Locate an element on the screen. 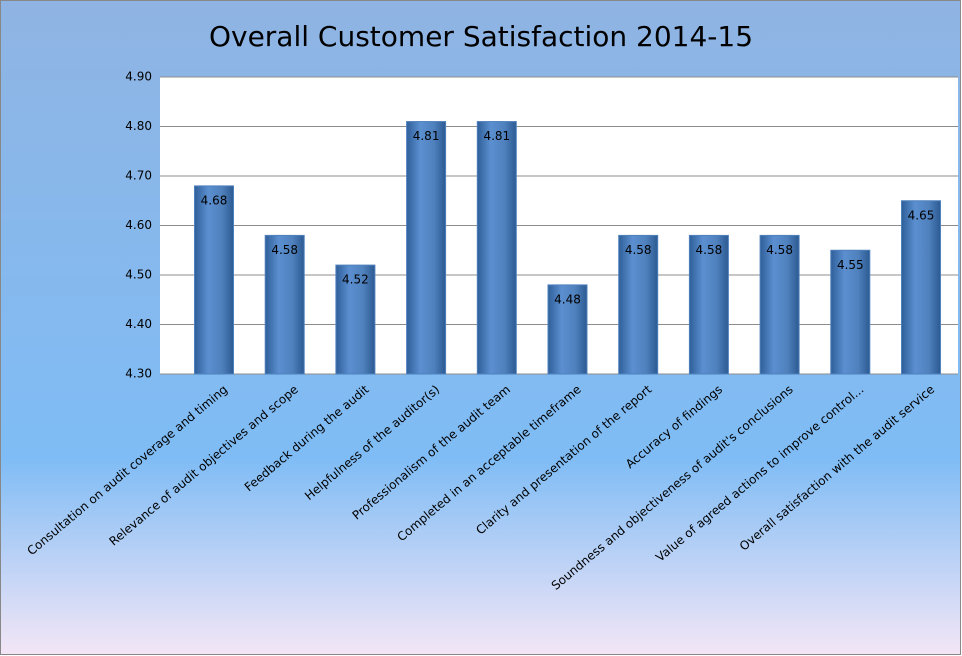  value-label: 4.65 is located at coordinates (921, 215).